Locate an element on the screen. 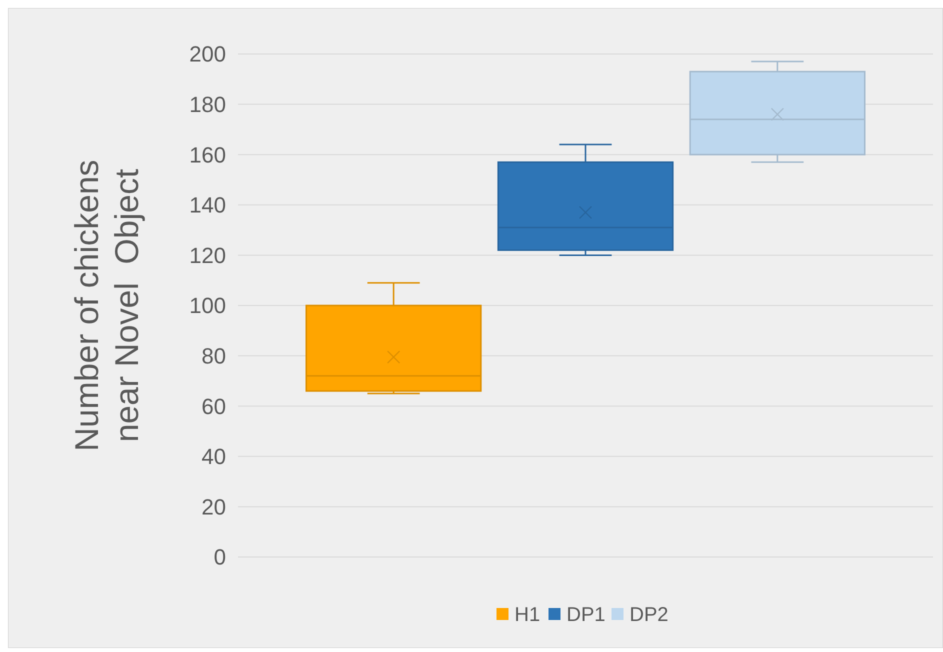  legend-label: DP2 is located at coordinates (649, 615).